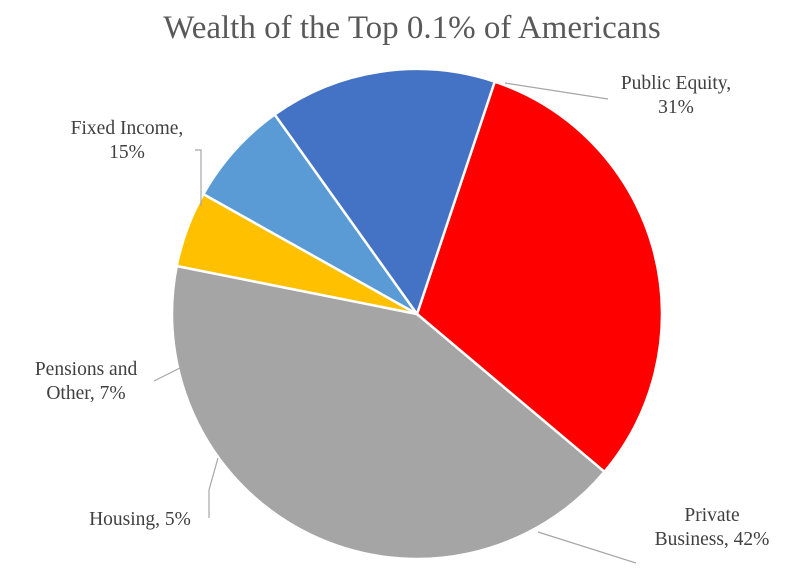 This screenshot has height=578, width=807. I want to click on data-label-pensions-and-other: Pensions and Other, 7%, so click(86, 381).